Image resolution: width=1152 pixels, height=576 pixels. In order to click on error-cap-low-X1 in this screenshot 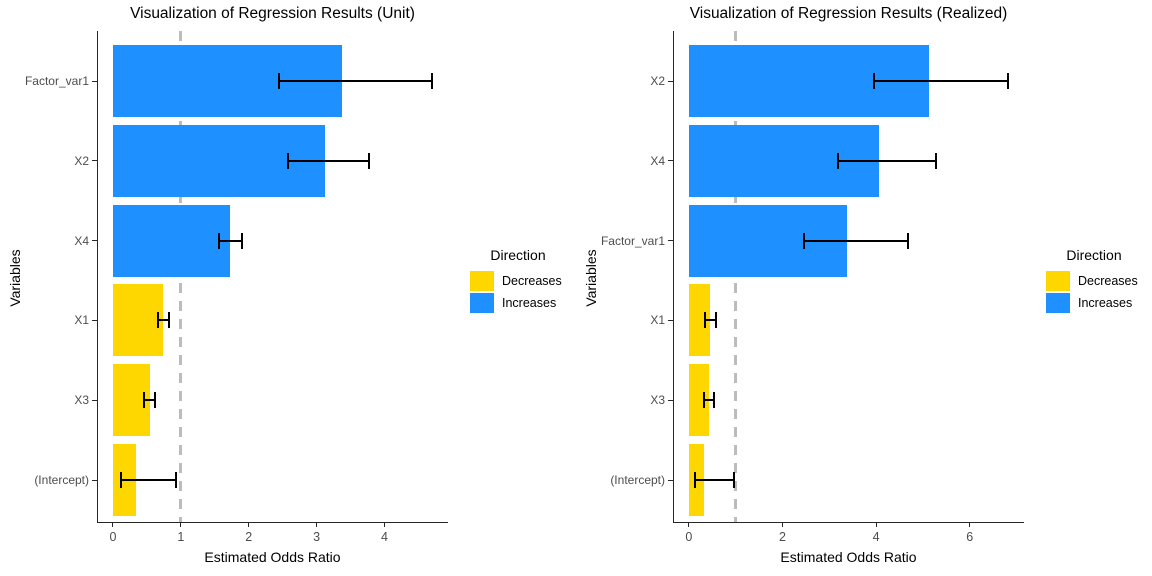, I will do `click(158, 320)`.